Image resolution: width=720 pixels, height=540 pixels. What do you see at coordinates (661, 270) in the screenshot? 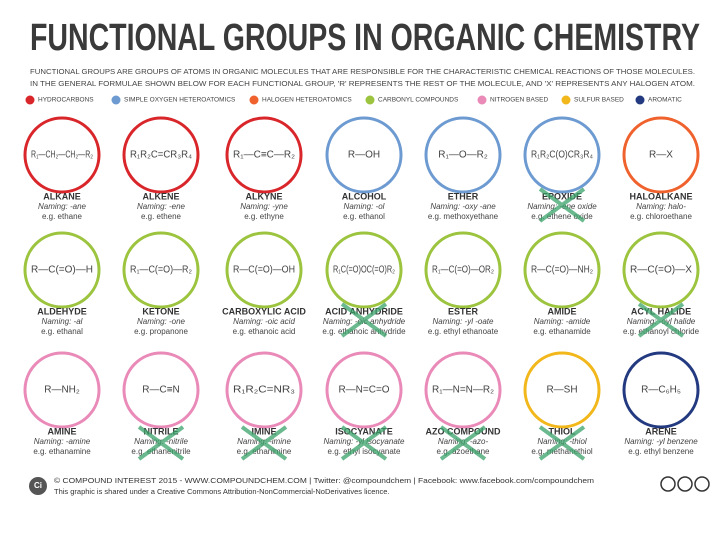
I see `formula: R—C(=O)—X` at bounding box center [661, 270].